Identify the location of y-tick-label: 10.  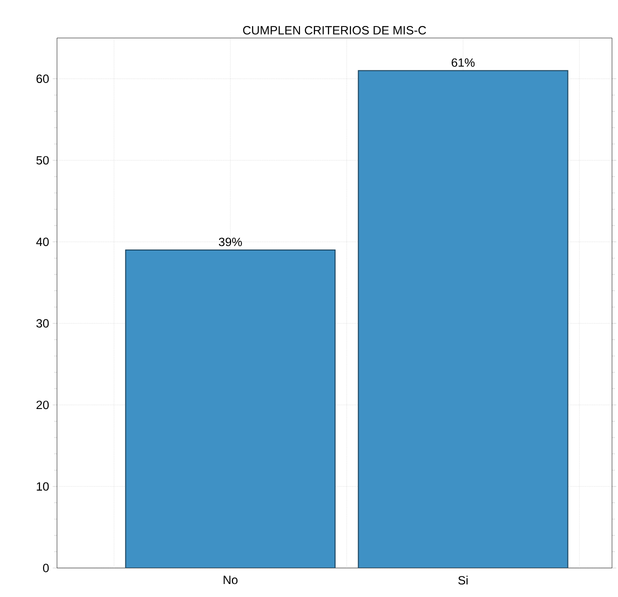
(42, 486).